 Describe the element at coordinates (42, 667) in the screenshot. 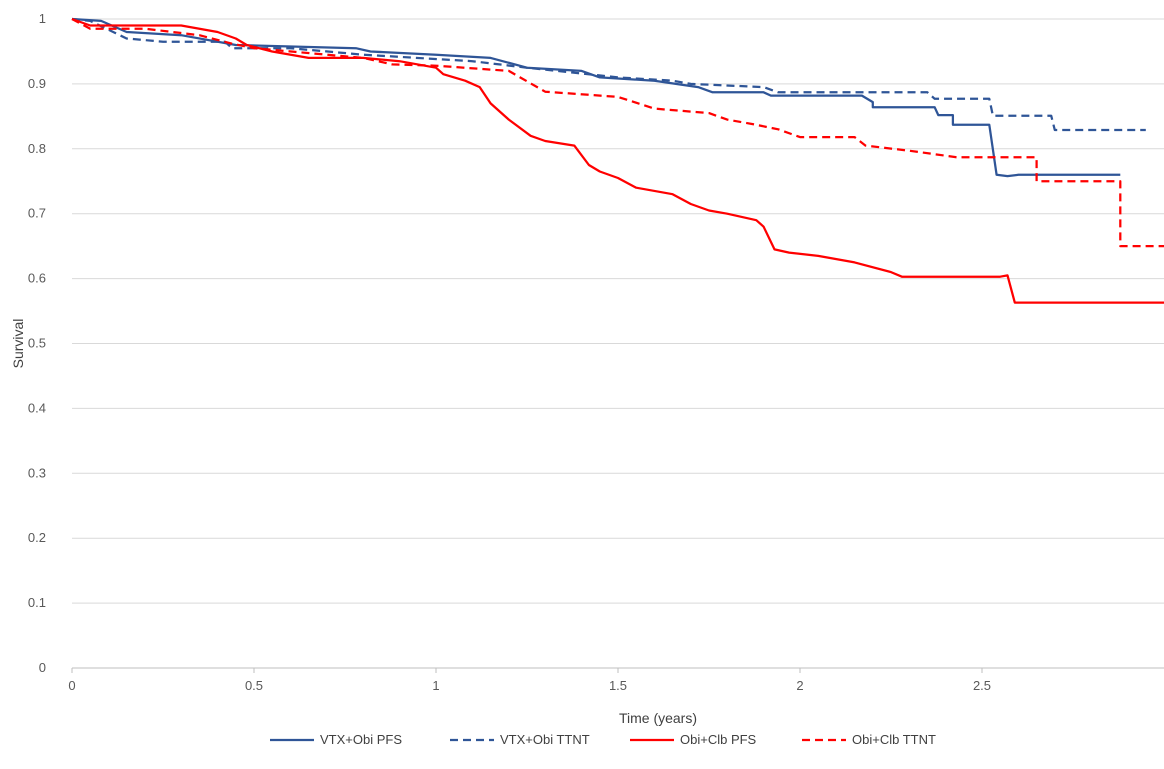

I see `y-tick-label: 0` at that location.